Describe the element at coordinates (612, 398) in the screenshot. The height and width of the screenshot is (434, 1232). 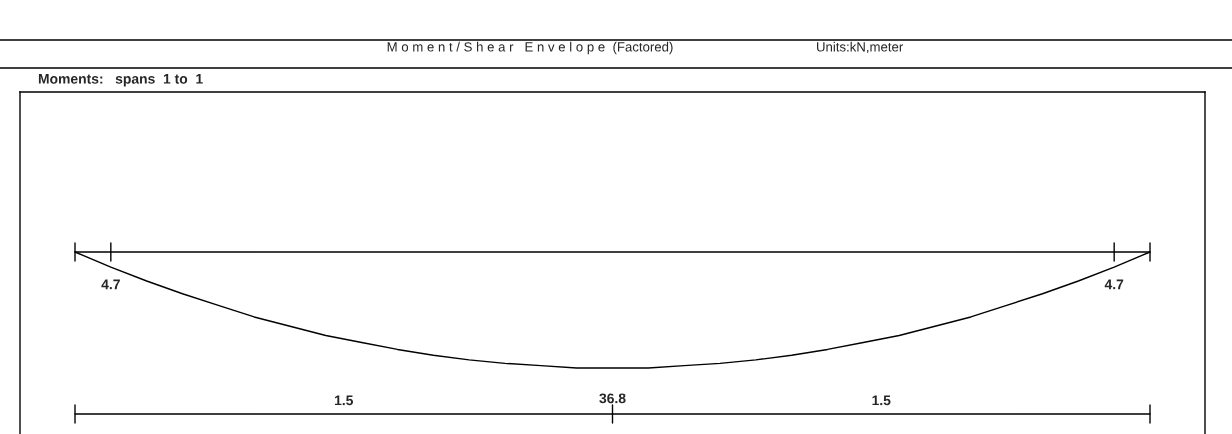
I see `text: 36.8` at that location.